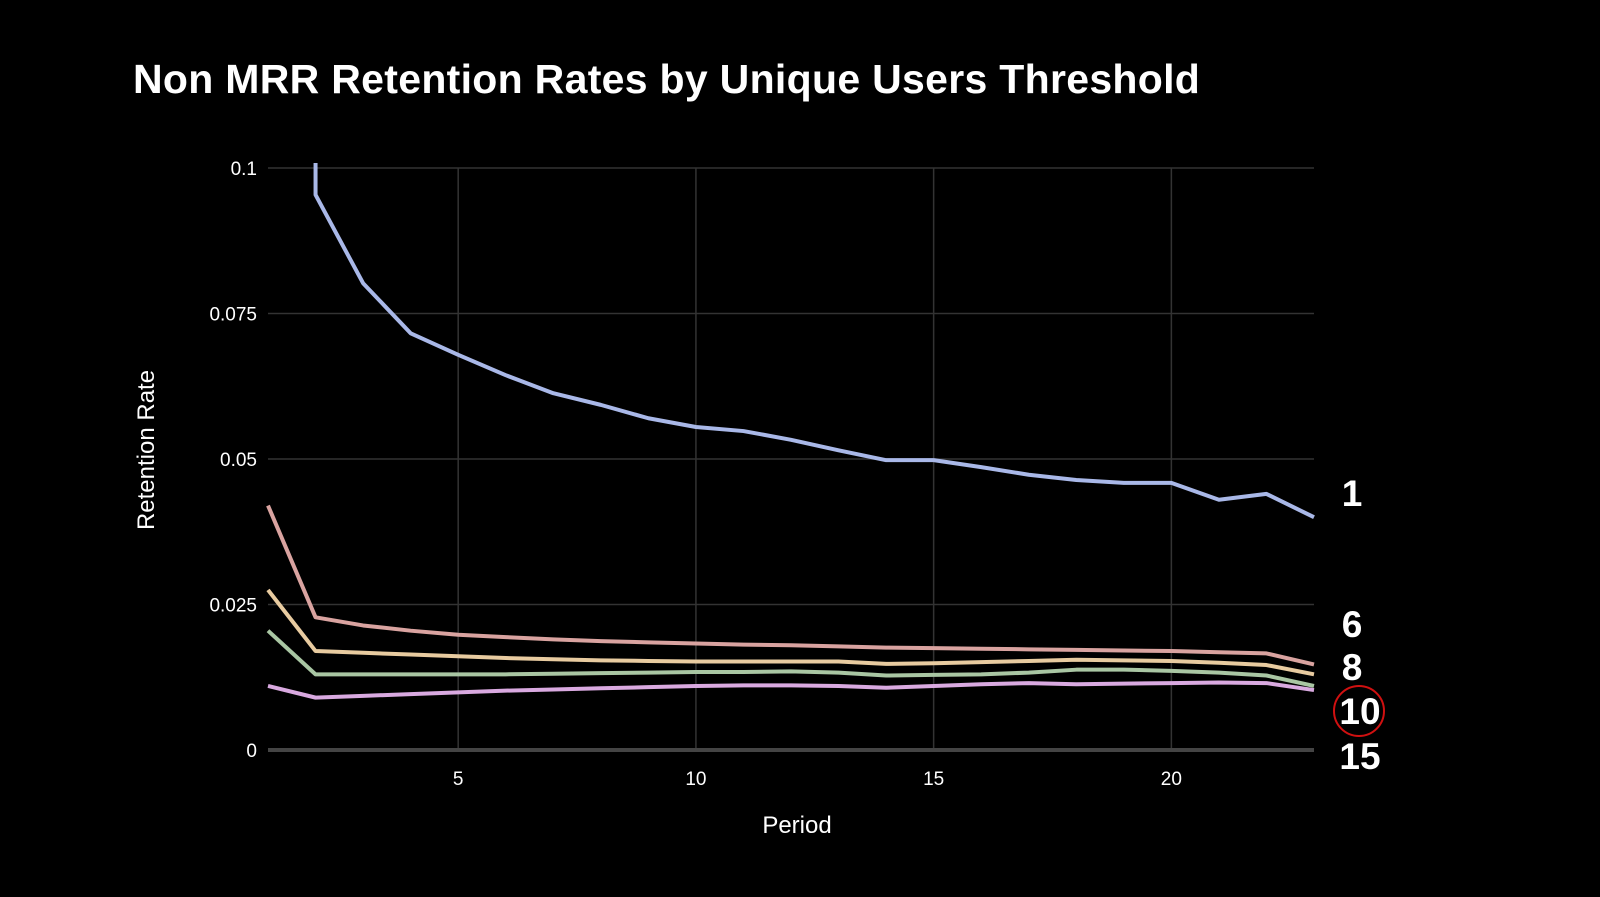  Describe the element at coordinates (796, 825) in the screenshot. I see `x-axis-label: Period` at that location.